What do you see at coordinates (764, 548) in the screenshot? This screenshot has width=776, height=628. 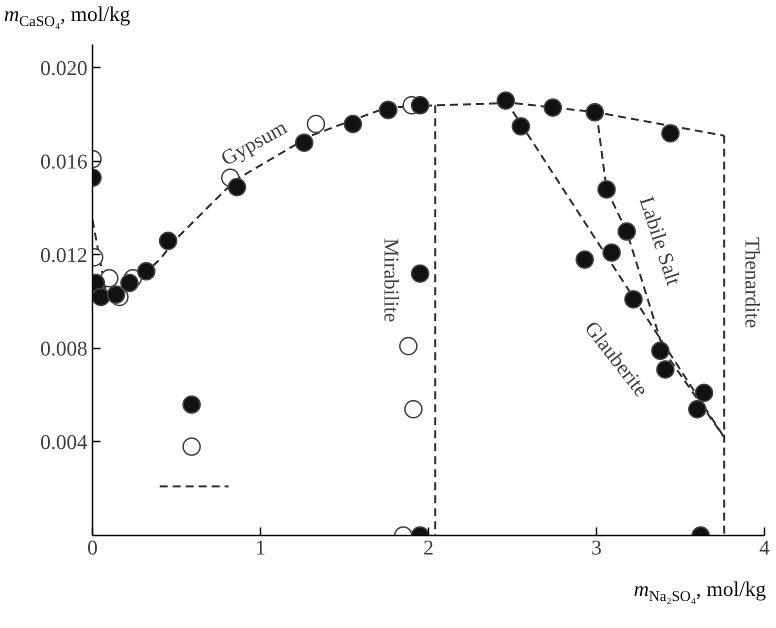 I see `x-tick-label: 4` at bounding box center [764, 548].